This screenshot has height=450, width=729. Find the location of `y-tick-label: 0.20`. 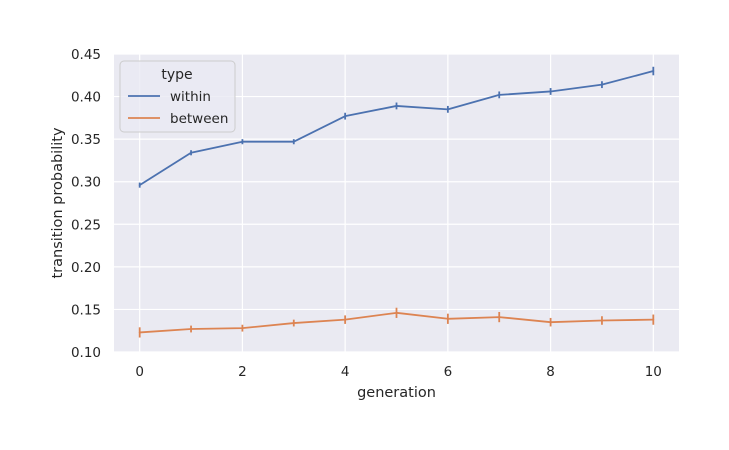

y-tick-label: 0.20 is located at coordinates (86, 268).